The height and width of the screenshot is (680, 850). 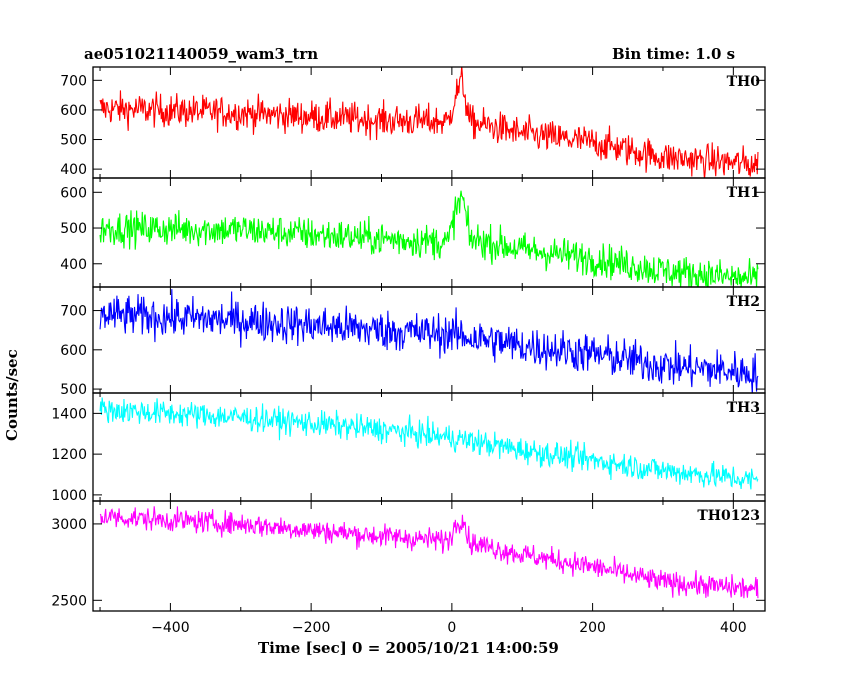 I want to click on y-tick-label: 1400, so click(x=69, y=414).